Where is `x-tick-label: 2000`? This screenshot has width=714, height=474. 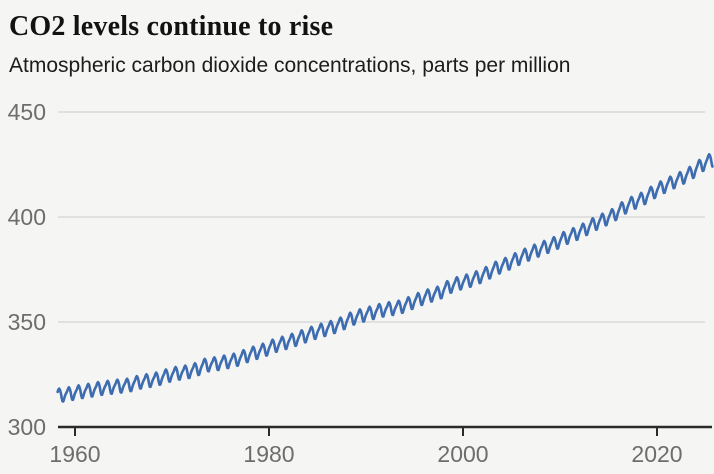 x-tick-label: 2000 is located at coordinates (462, 454).